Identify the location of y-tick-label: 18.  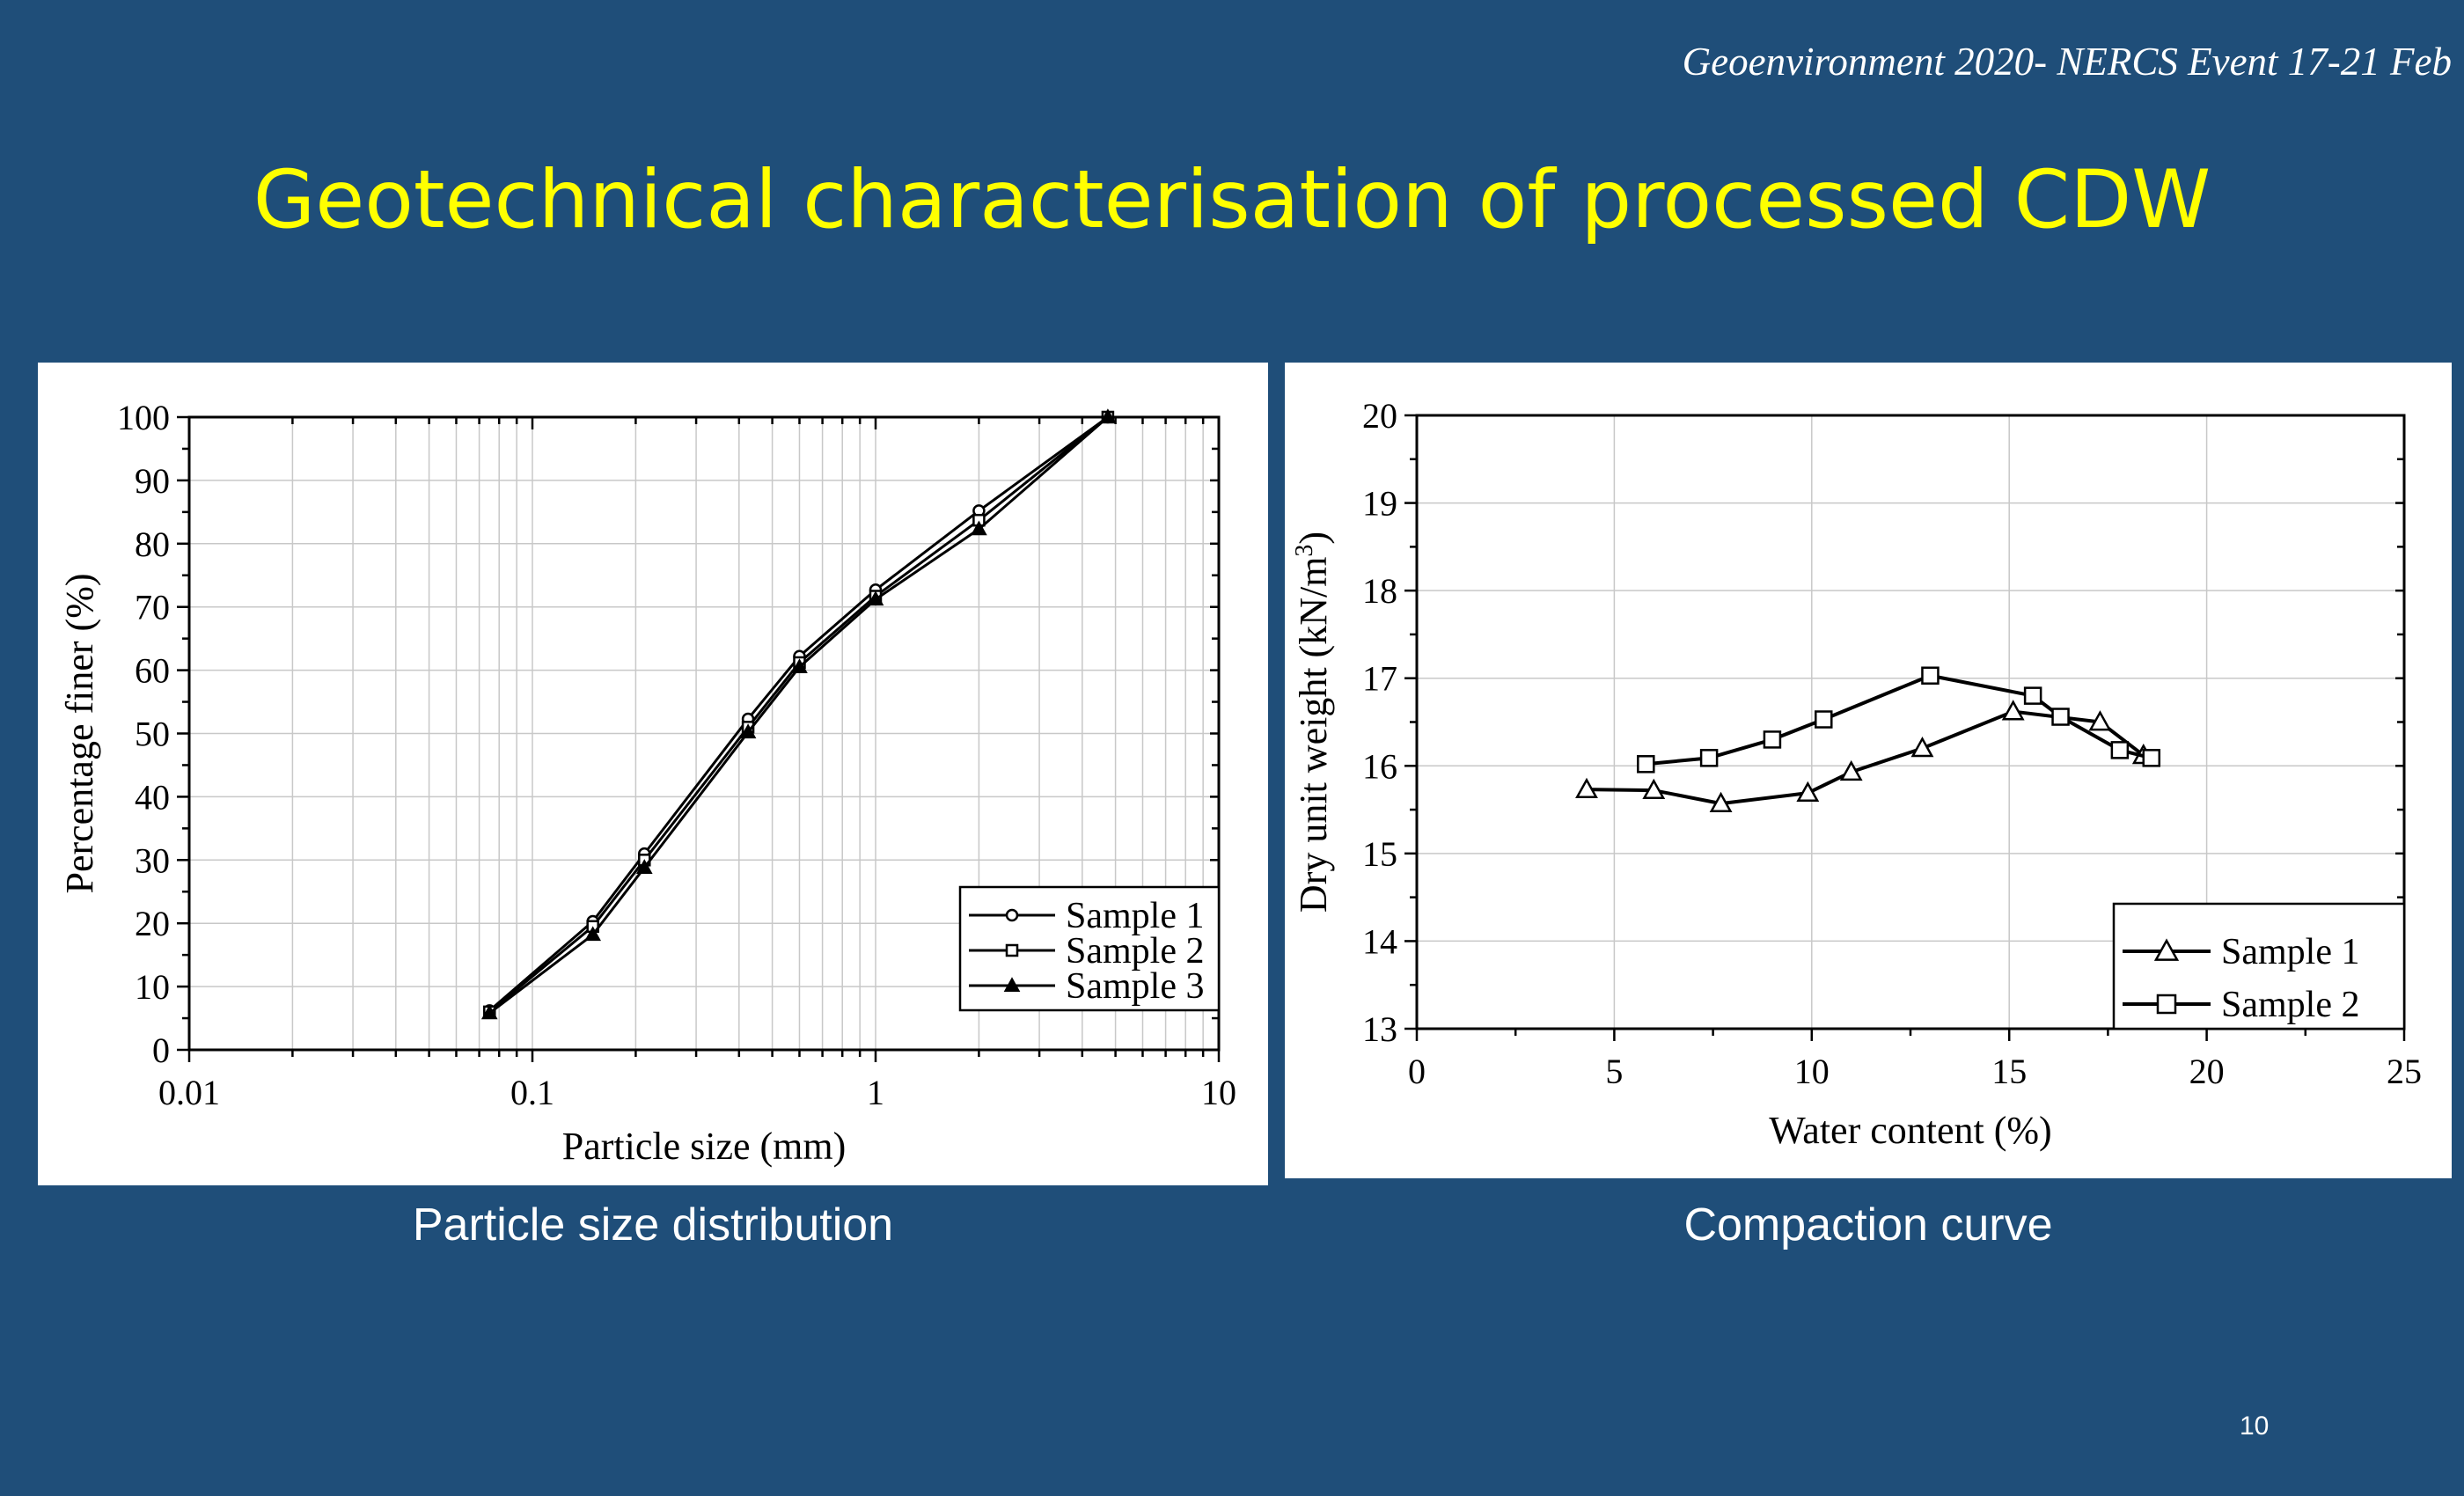
(1380, 591).